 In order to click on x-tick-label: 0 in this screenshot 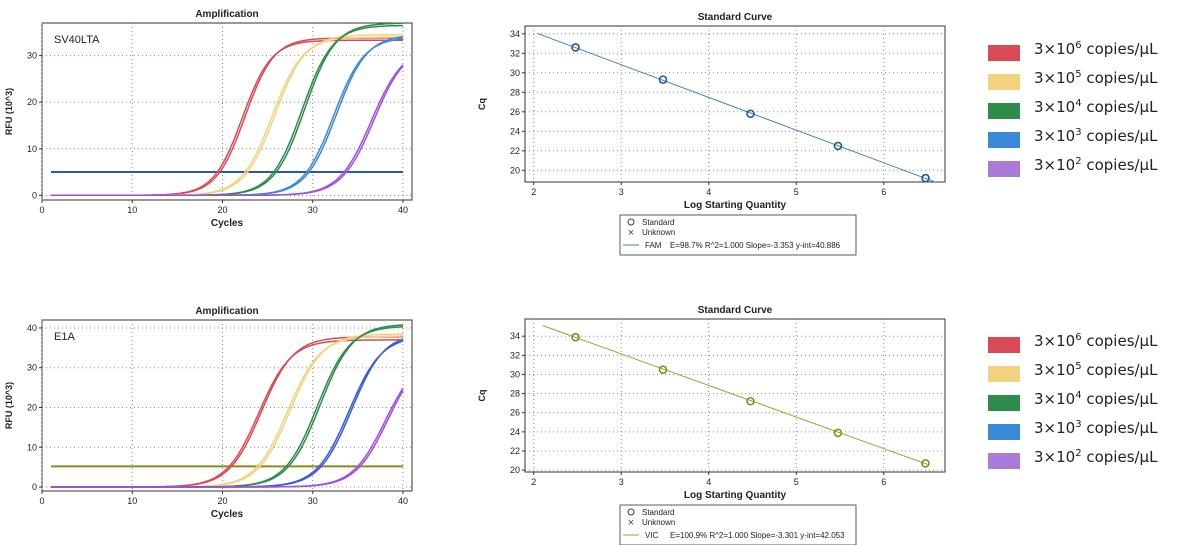, I will do `click(41, 501)`.